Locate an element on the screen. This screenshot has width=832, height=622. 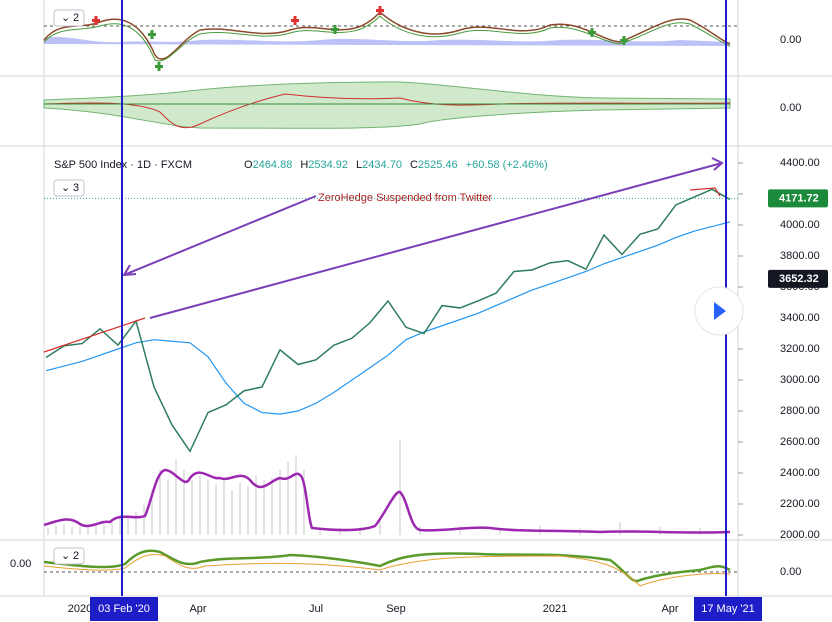
ohlc-key: H is located at coordinates (304, 165).